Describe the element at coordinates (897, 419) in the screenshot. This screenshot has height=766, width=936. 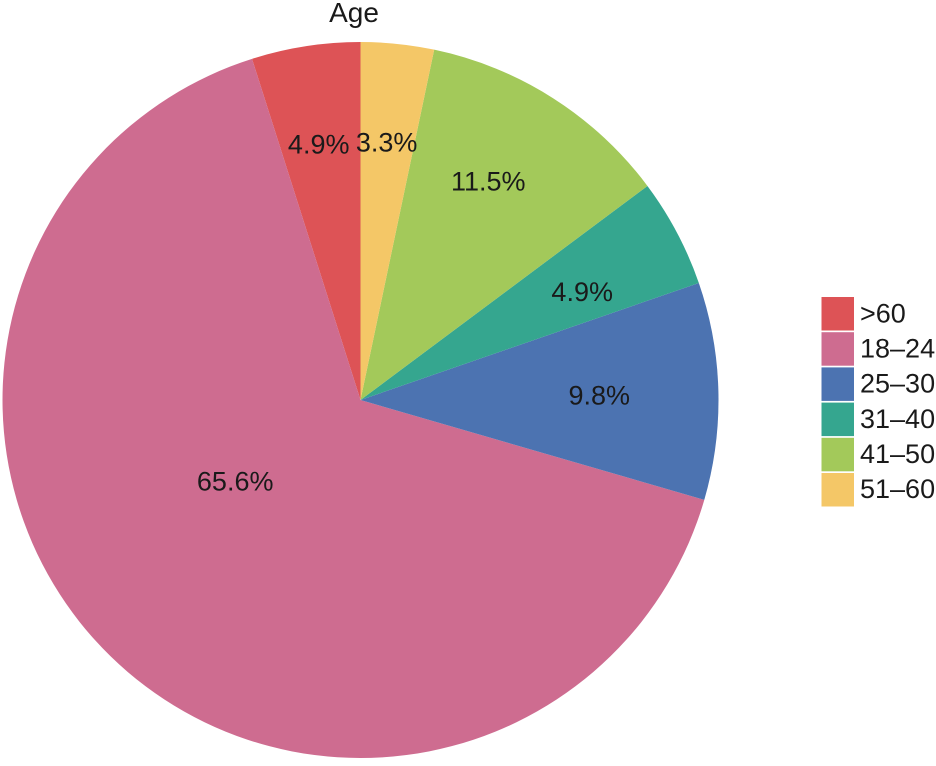
I see `svg-text: 31–40` at that location.